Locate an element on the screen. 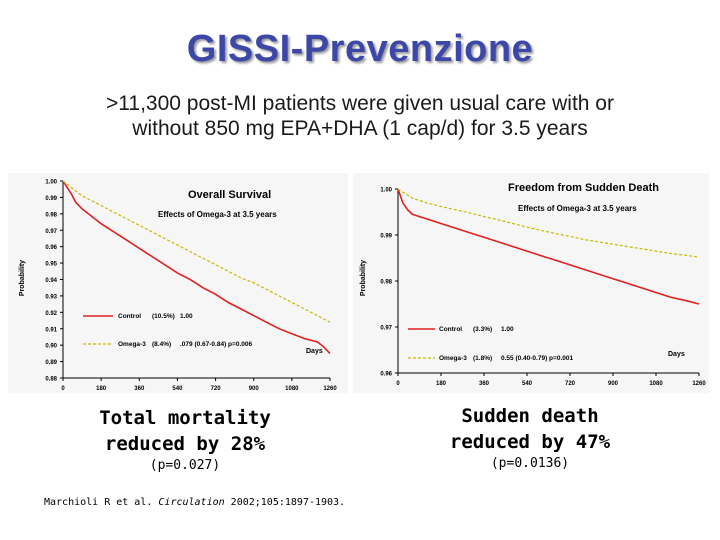 The height and width of the screenshot is (540, 720). legend-statistics: .079 (0.67-0.84) p=0.006 is located at coordinates (216, 344).